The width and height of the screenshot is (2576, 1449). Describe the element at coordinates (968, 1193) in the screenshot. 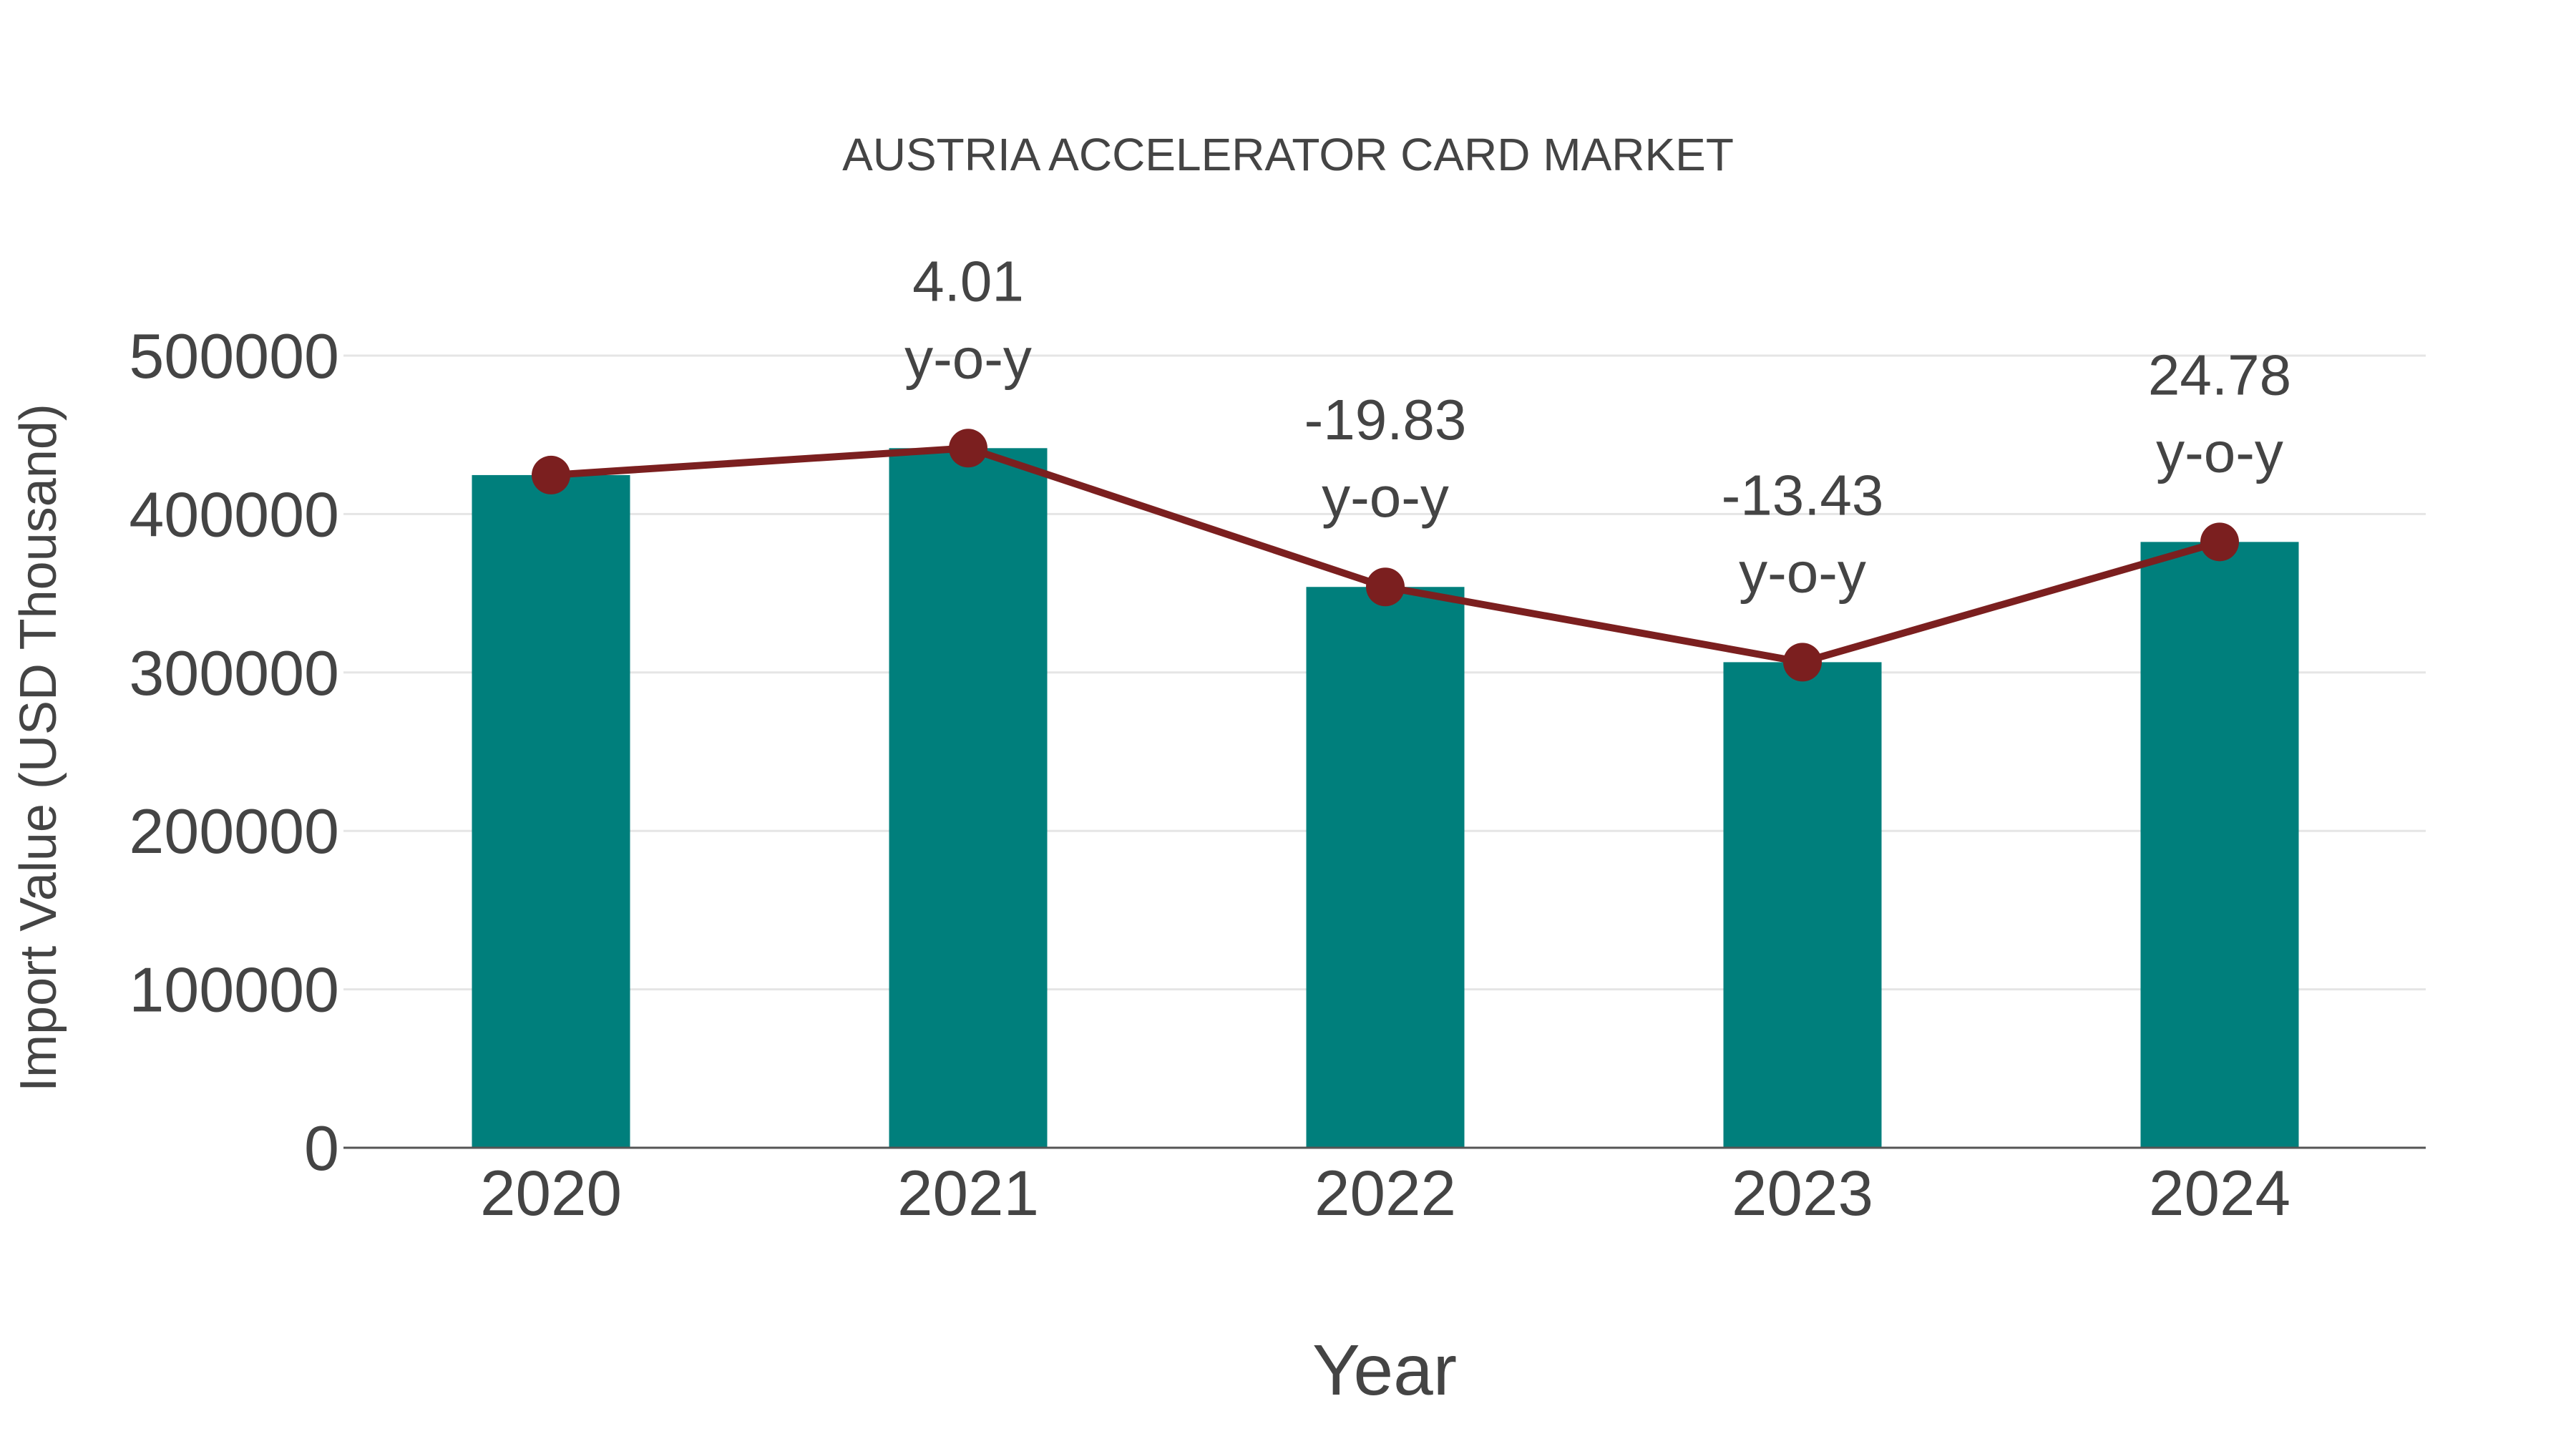

I see `x-tick-label: 2021` at that location.